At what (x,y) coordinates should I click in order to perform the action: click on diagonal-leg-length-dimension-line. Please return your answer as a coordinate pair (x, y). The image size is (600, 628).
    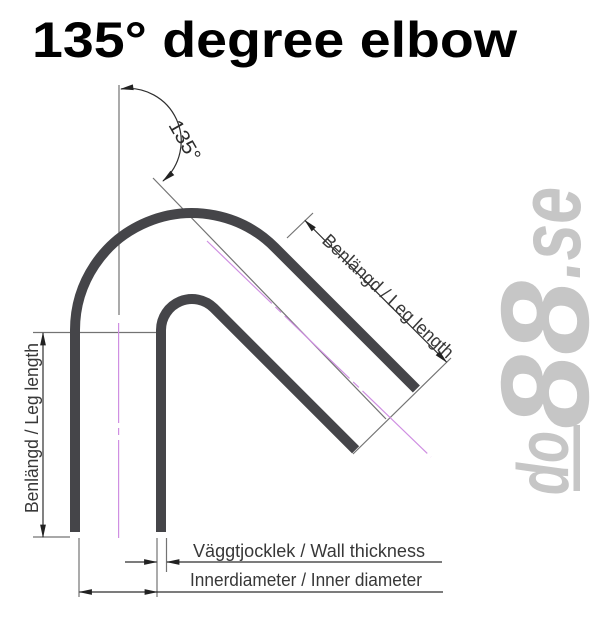
    Looking at the image, I should click on (376, 291).